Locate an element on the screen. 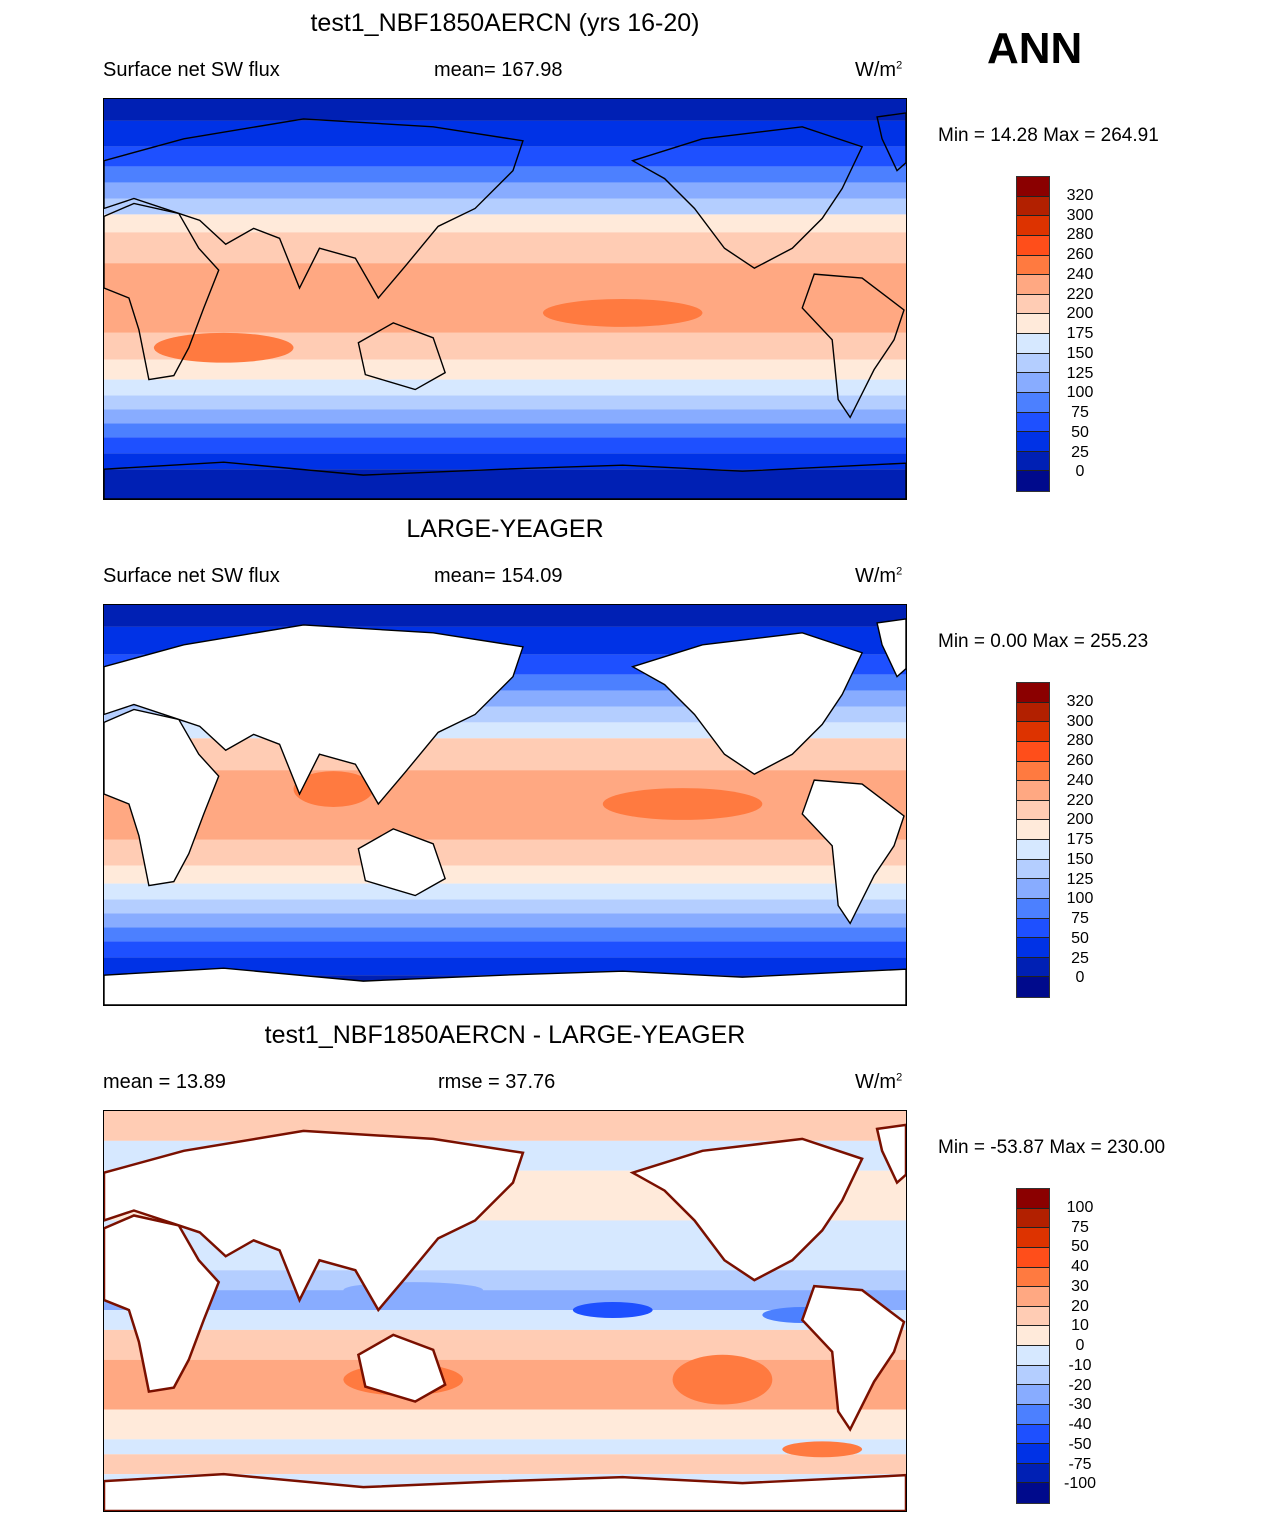 The image size is (1285, 1519). colorbar-label: 240 is located at coordinates (1080, 274).